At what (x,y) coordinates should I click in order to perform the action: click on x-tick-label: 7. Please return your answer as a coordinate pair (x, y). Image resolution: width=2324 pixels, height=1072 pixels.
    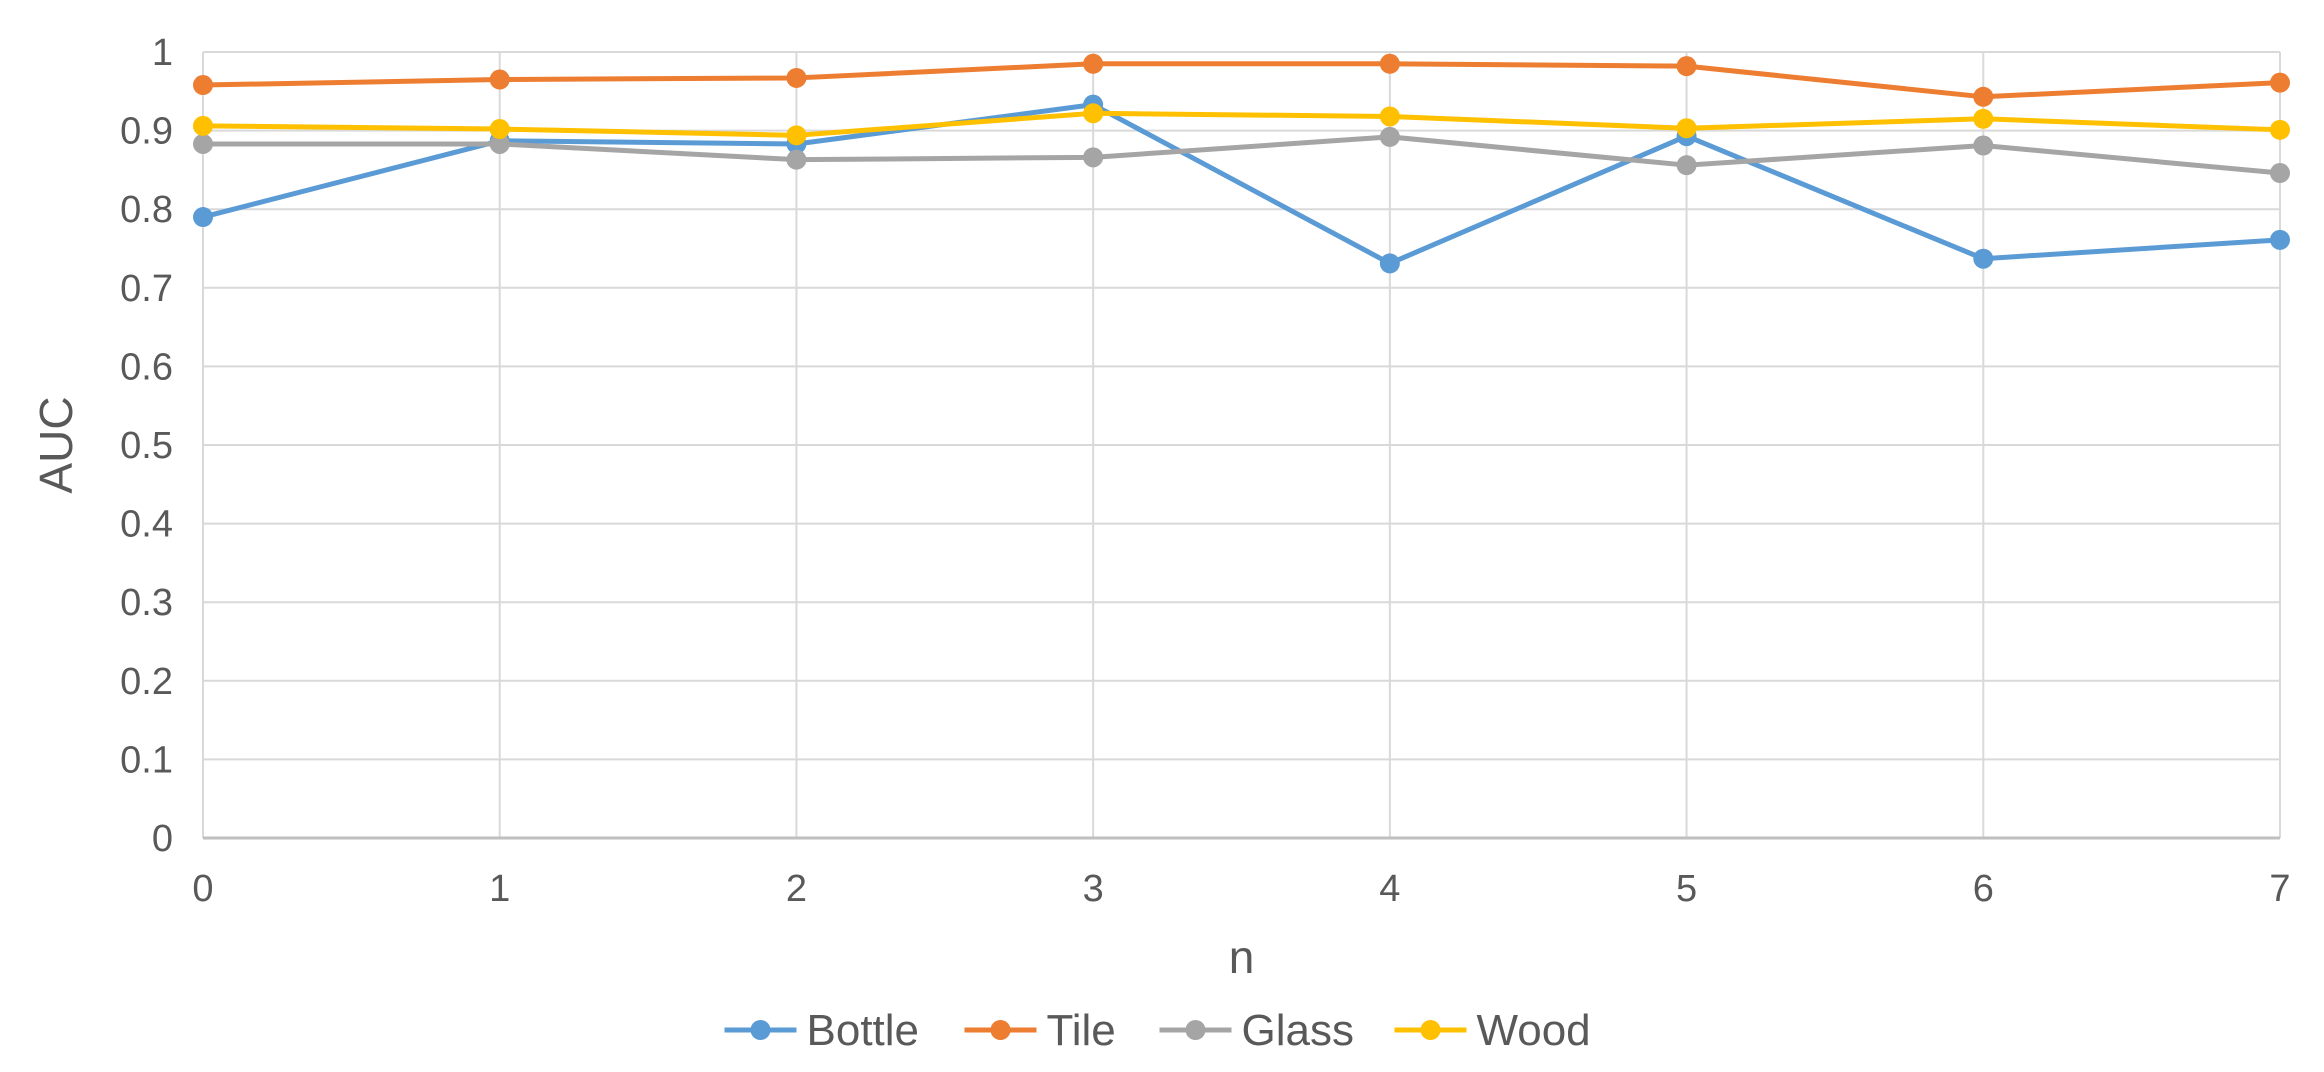
    Looking at the image, I should click on (2279, 889).